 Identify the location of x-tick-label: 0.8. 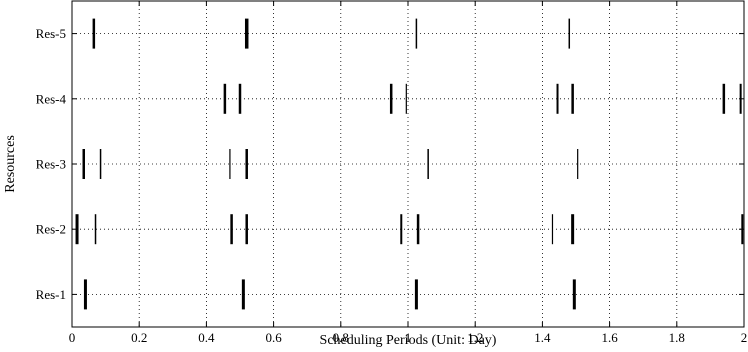
(341, 337).